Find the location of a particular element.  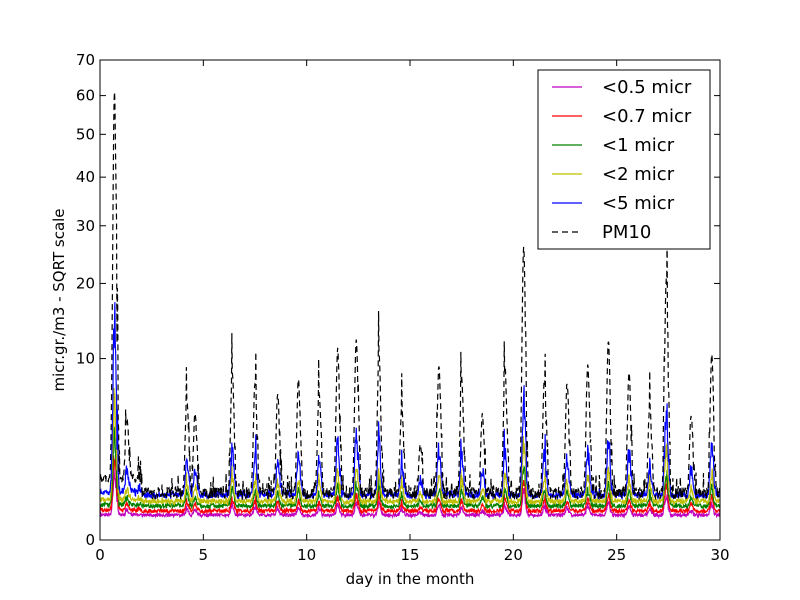

x-tick-label: 30 is located at coordinates (719, 555).